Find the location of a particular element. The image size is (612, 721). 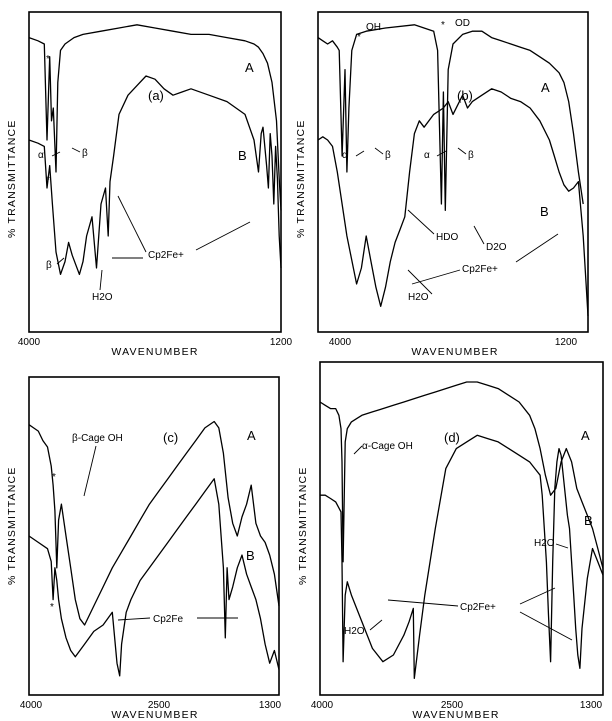

panel-c-ylabel: % TRANSMITTANCE is located at coordinates (12, 525).